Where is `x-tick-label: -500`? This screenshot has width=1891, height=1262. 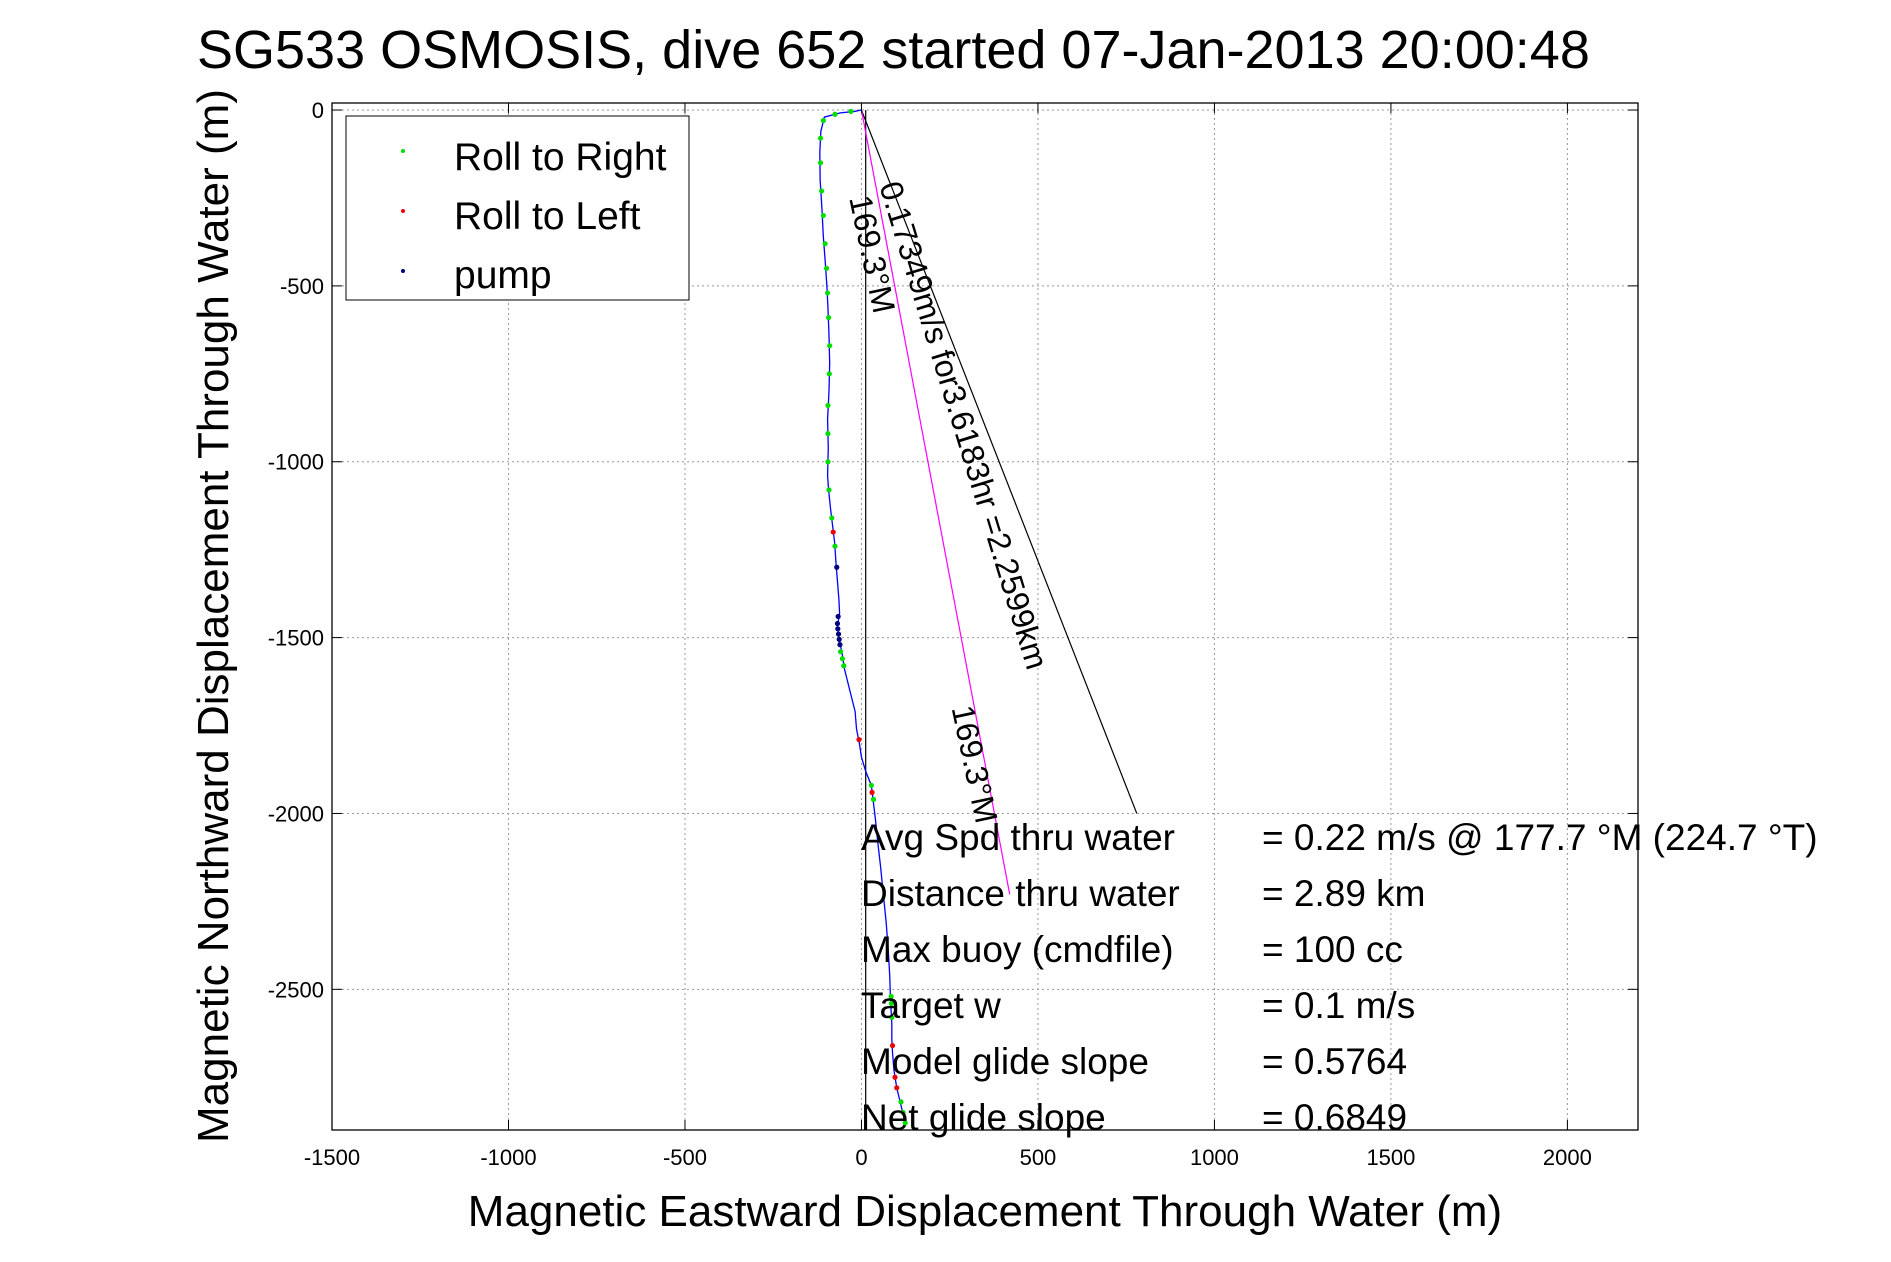
x-tick-label: -500 is located at coordinates (685, 1157).